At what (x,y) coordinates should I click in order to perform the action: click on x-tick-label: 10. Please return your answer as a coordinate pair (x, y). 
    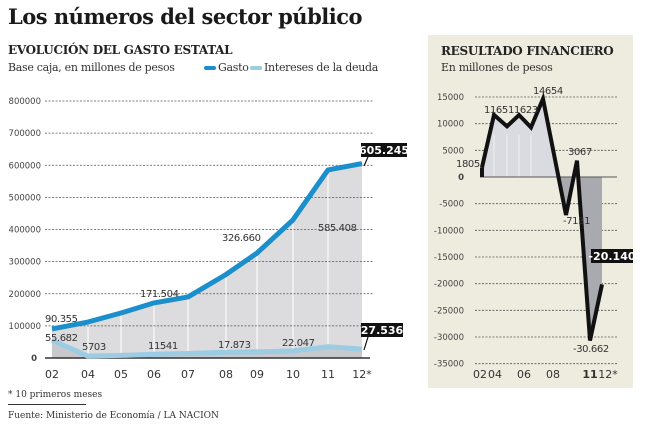
    Looking at the image, I should click on (293, 374).